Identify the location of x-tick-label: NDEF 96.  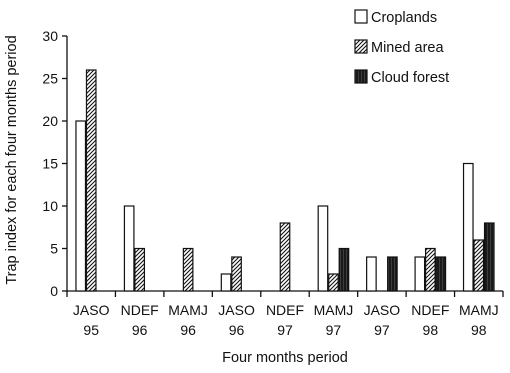
(140, 320).